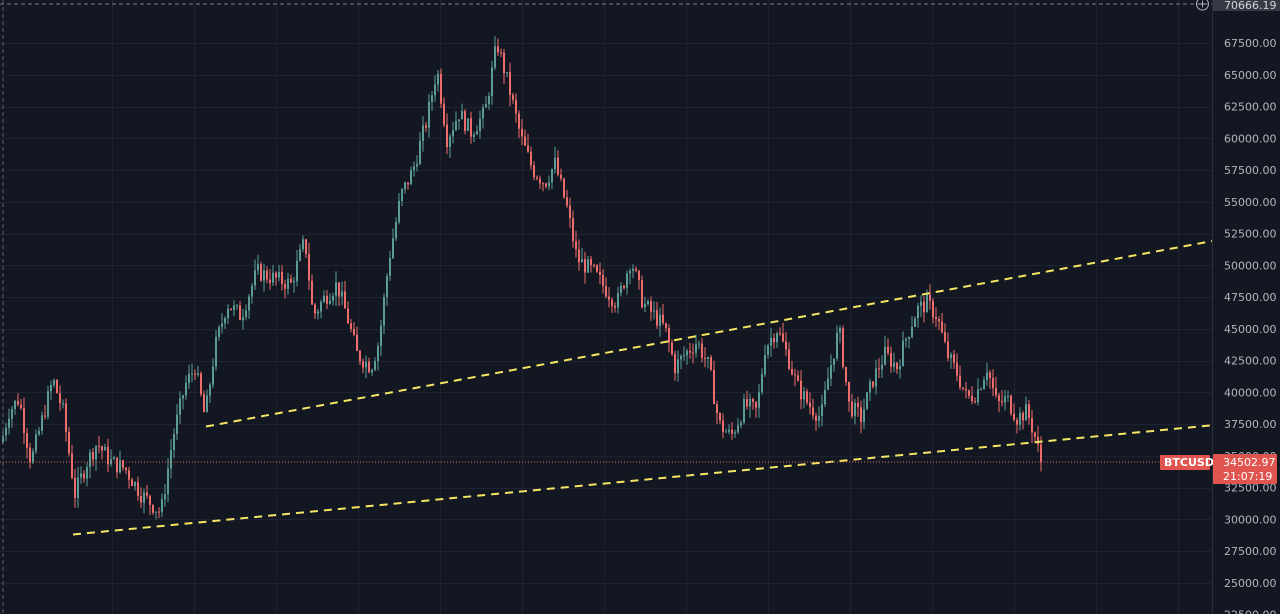  I want to click on price-tick-label: 55000.00, so click(1250, 202).